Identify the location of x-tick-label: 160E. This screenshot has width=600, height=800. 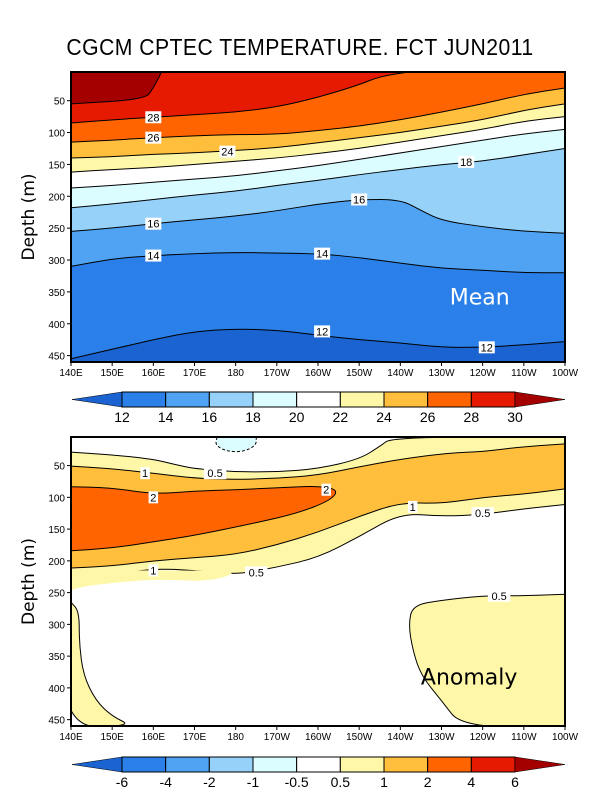
(154, 737).